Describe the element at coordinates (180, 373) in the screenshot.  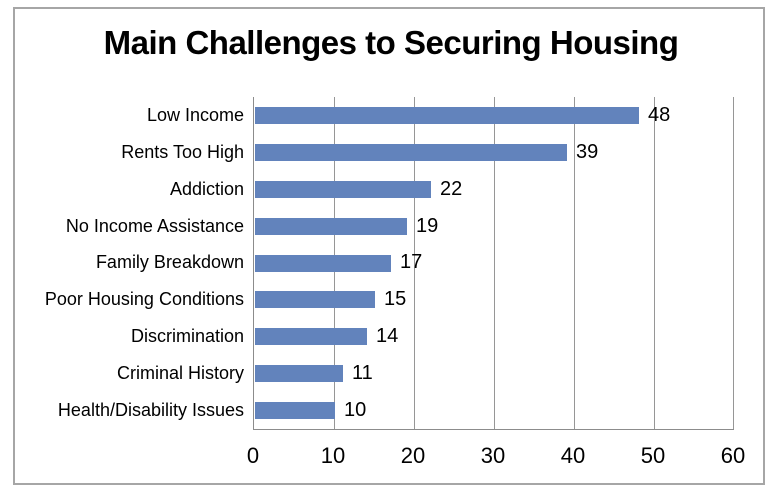
I see `category-label: Criminal History` at that location.